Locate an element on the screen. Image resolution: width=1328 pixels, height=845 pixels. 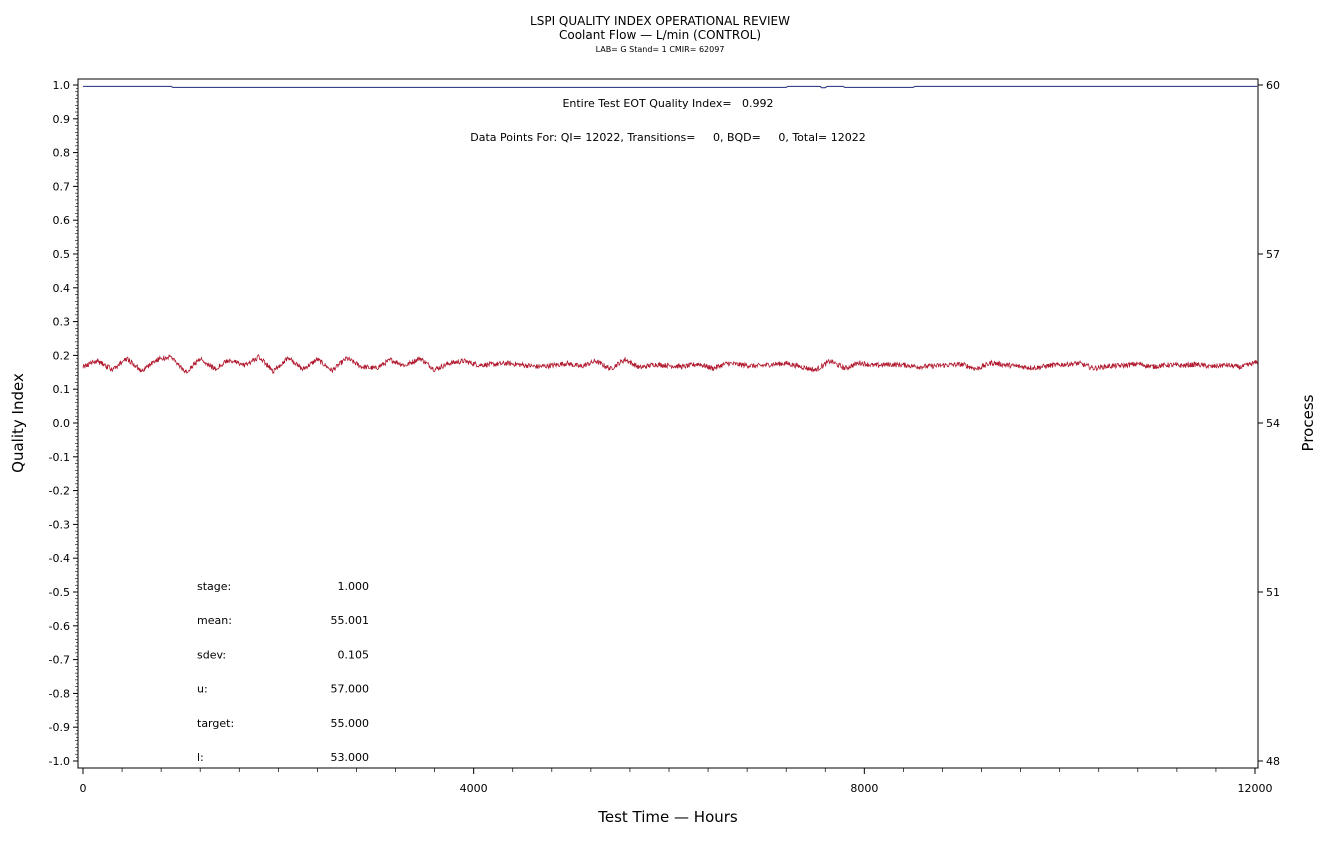
chart-title: LSPI QUALITY INDEX OPERATIONAL REVIEW is located at coordinates (660, 21).